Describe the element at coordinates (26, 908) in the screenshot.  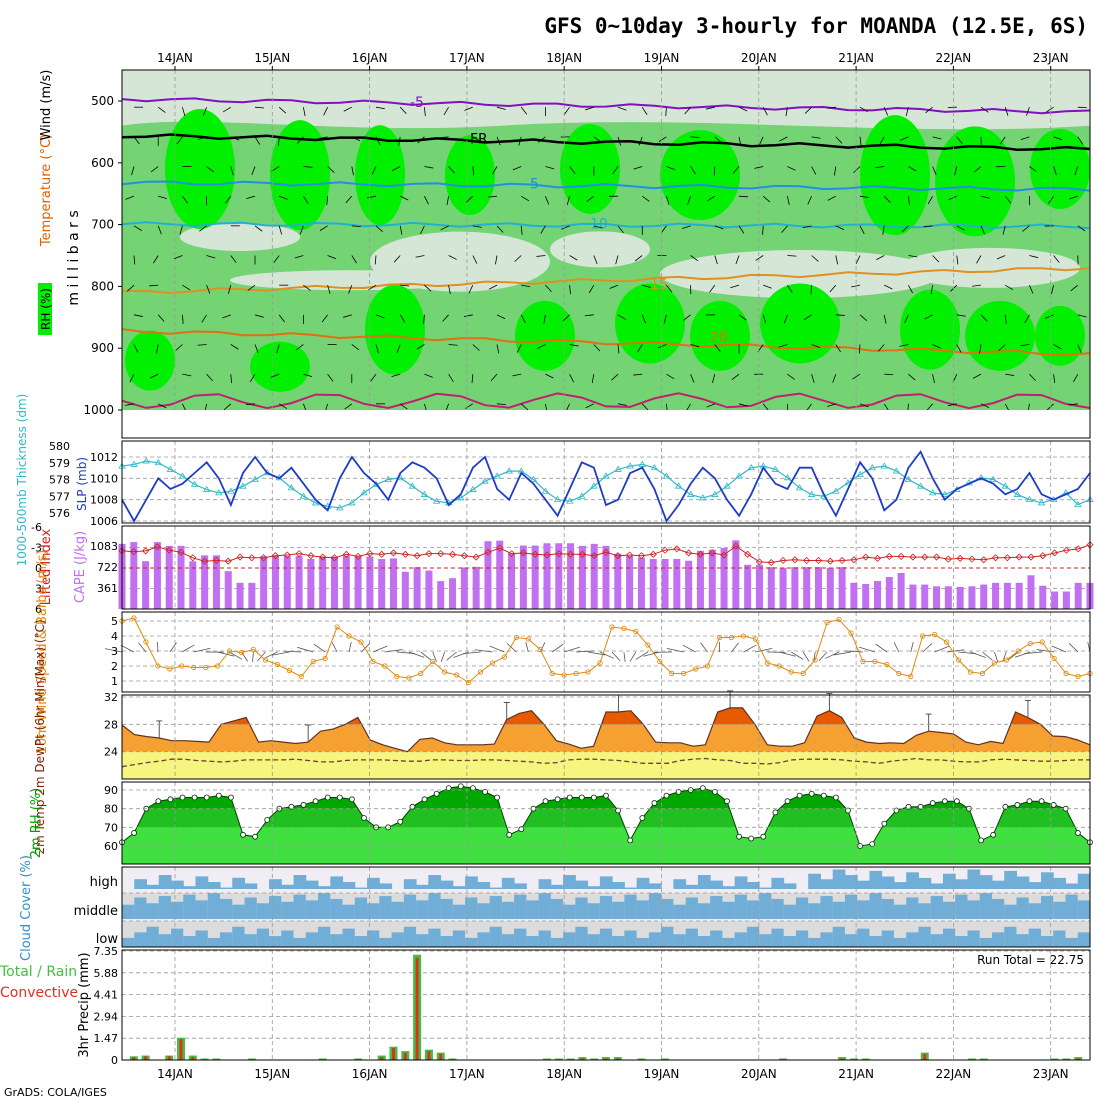
I see `cloud-axis-label: Cloud Cover (%)` at that location.